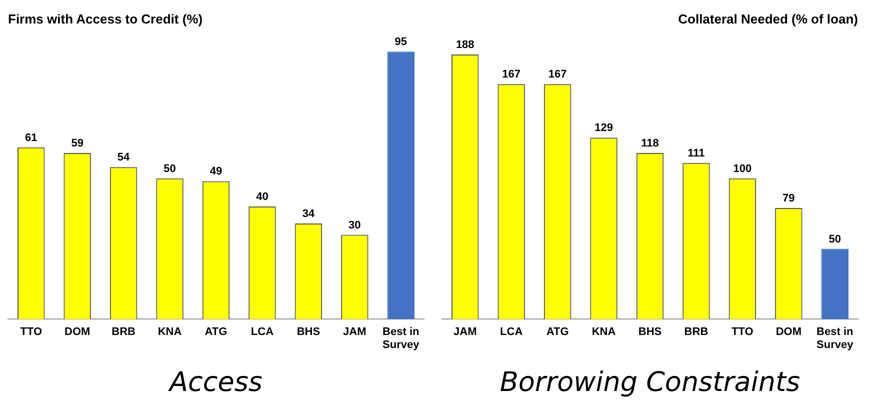 The height and width of the screenshot is (405, 869). I want to click on data-label: 95, so click(401, 42).